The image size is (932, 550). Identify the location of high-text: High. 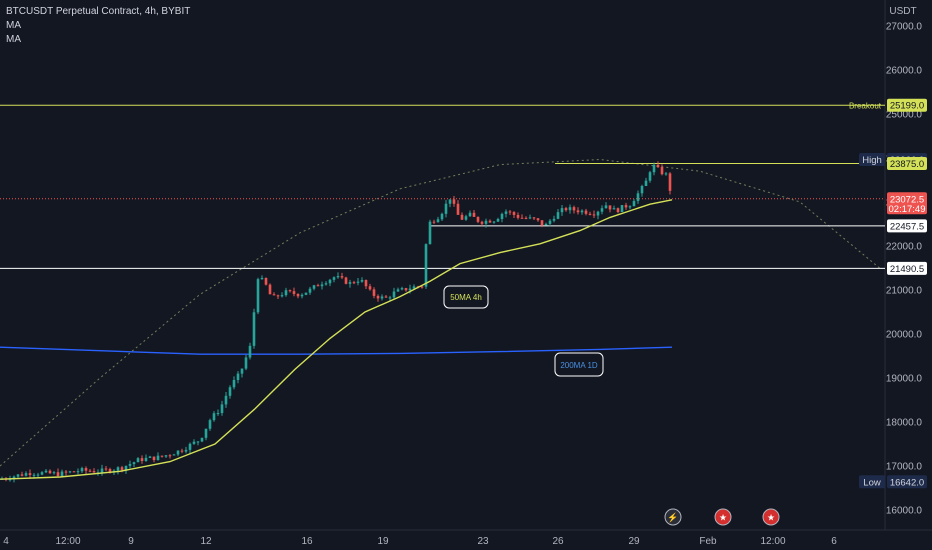
(872, 160).